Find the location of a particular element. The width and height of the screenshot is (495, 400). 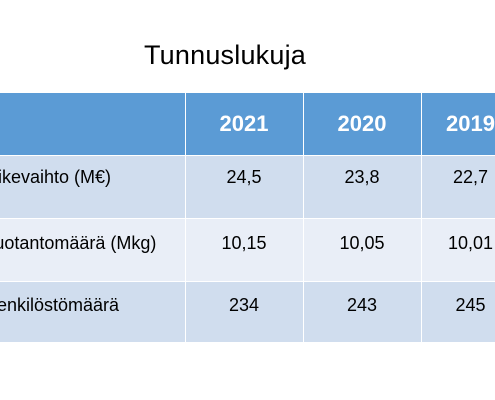

cell-value: 23,8 is located at coordinates (362, 176).